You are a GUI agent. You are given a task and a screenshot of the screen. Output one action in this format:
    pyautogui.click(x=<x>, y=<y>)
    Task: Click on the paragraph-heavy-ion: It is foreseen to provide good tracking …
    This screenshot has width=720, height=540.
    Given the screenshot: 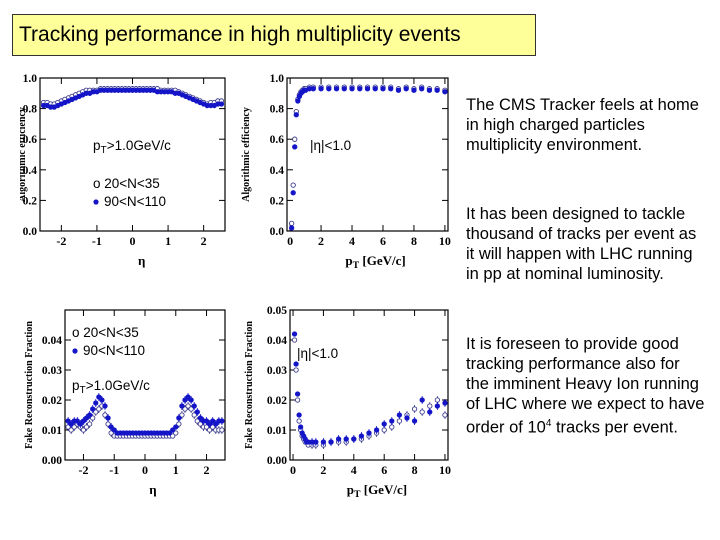 What is the action you would take?
    pyautogui.click(x=586, y=386)
    